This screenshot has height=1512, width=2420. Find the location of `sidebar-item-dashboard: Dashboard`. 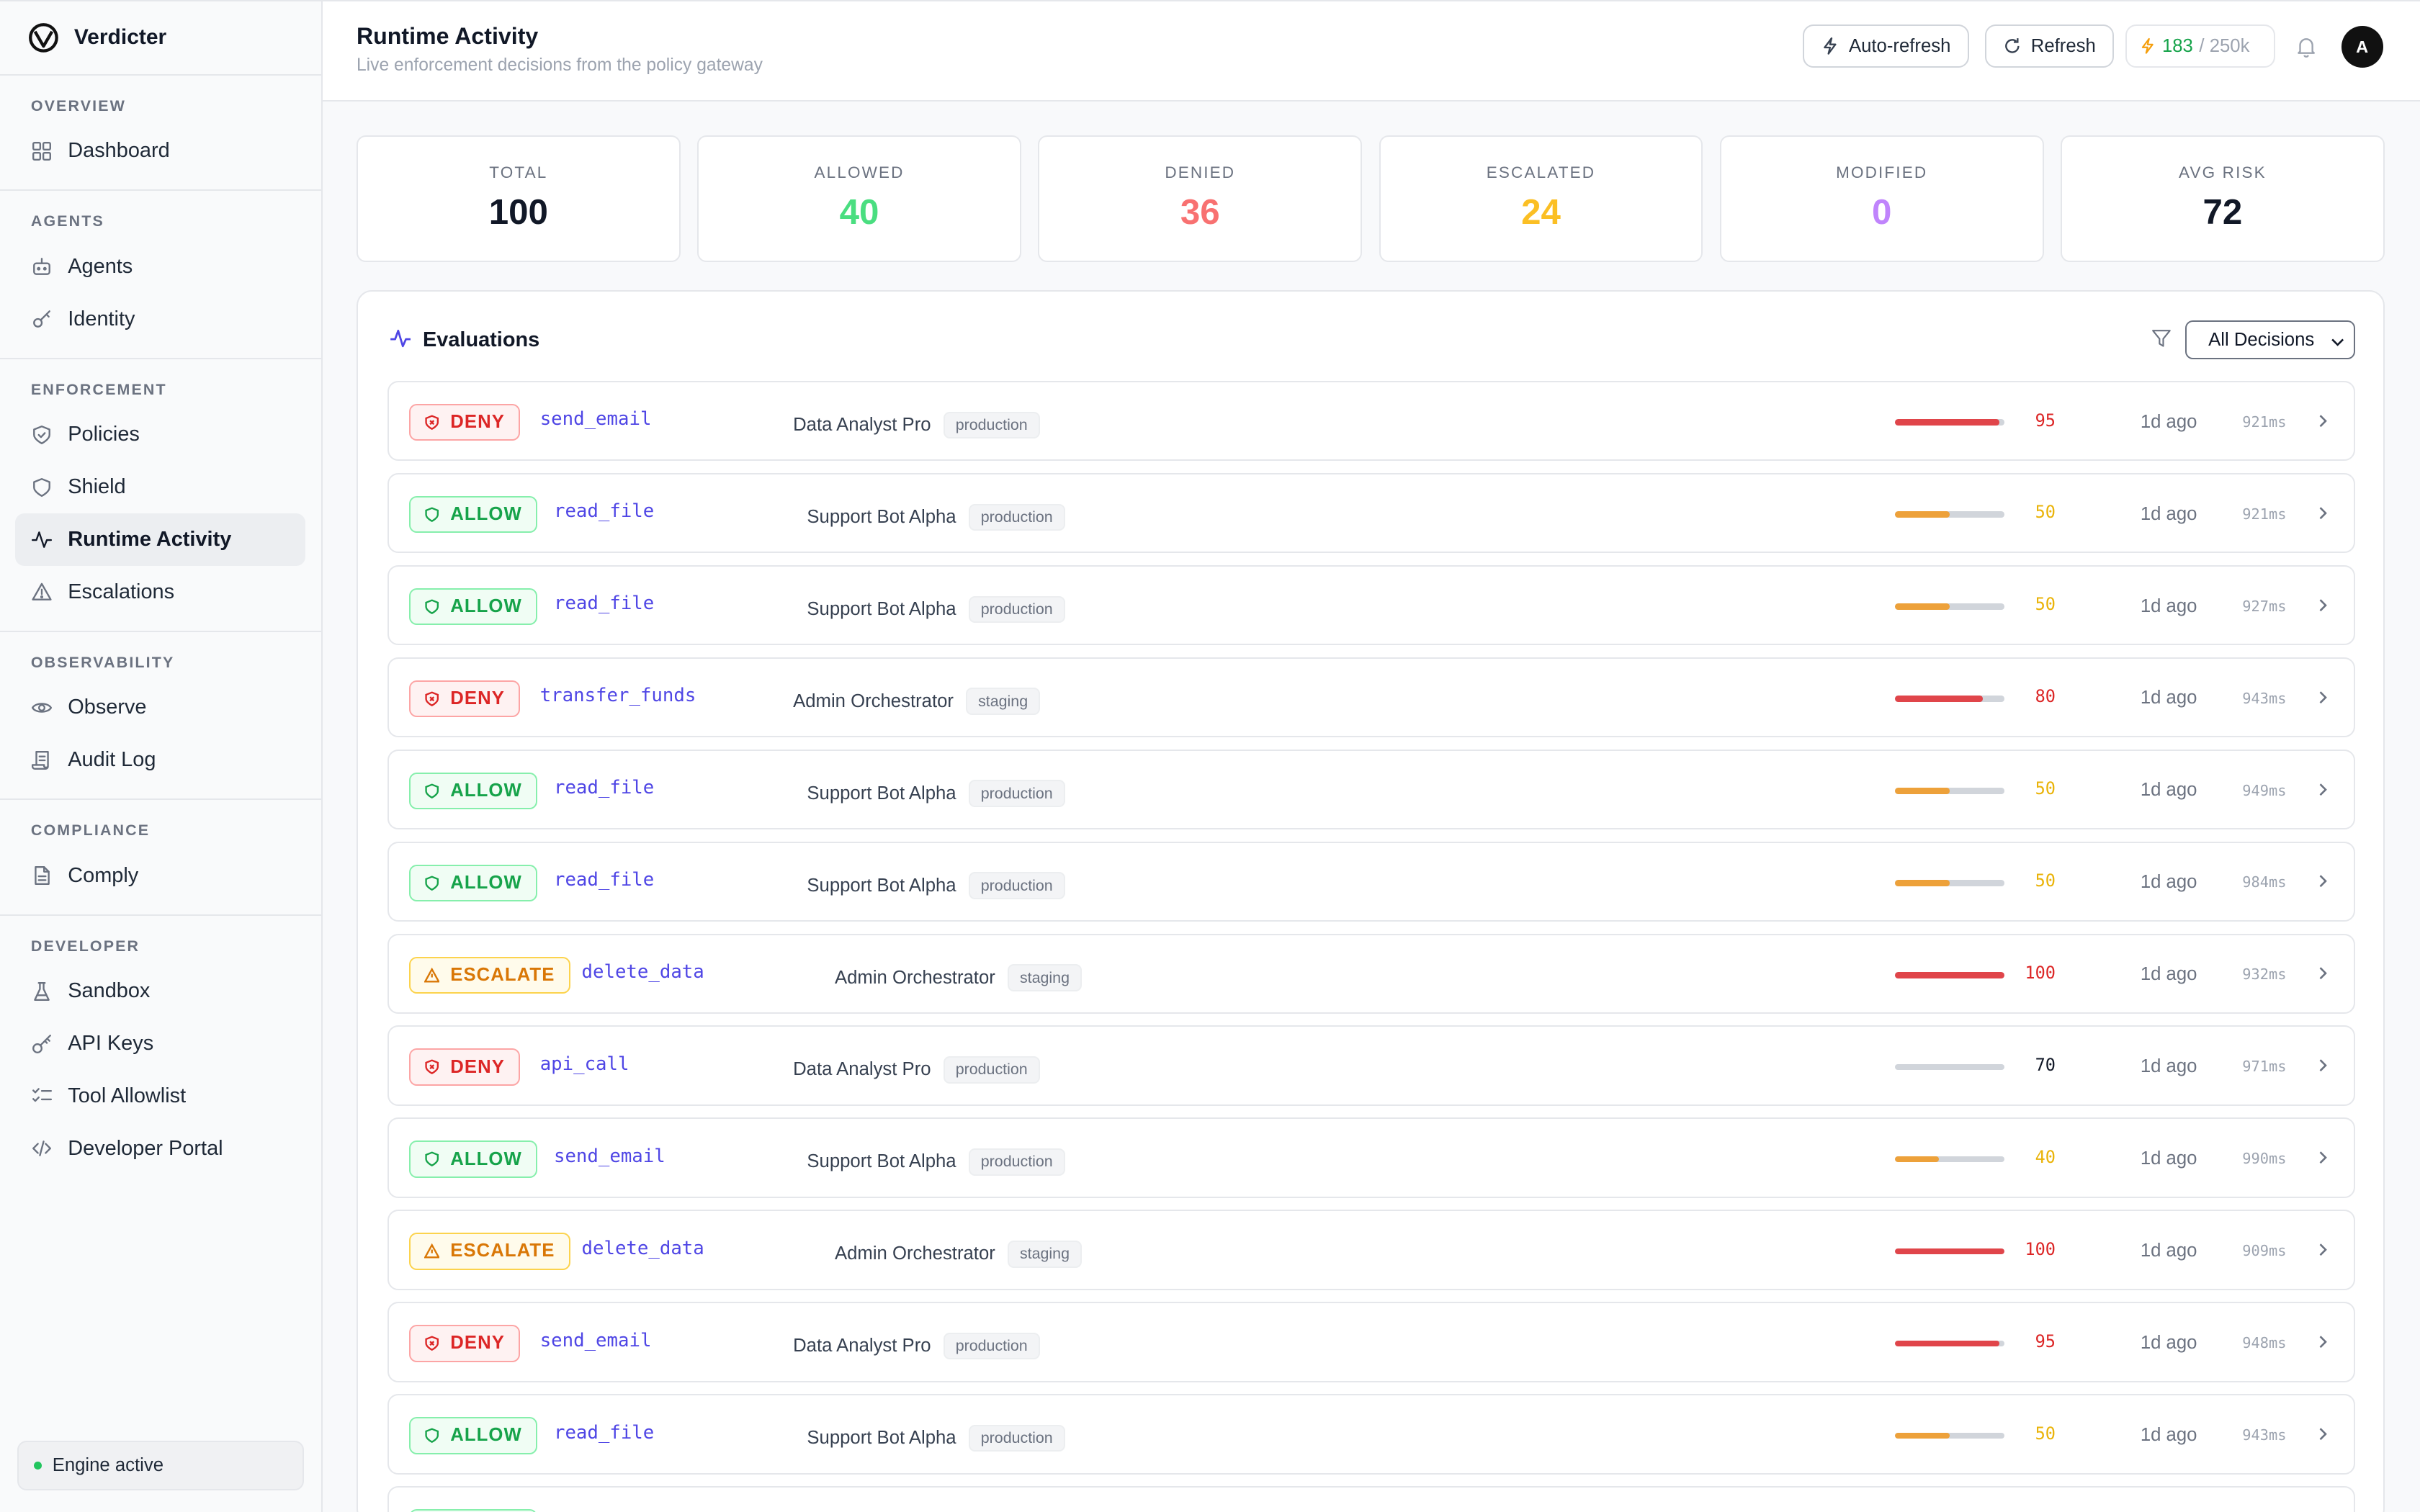

sidebar-item-dashboard: Dashboard is located at coordinates (160, 151).